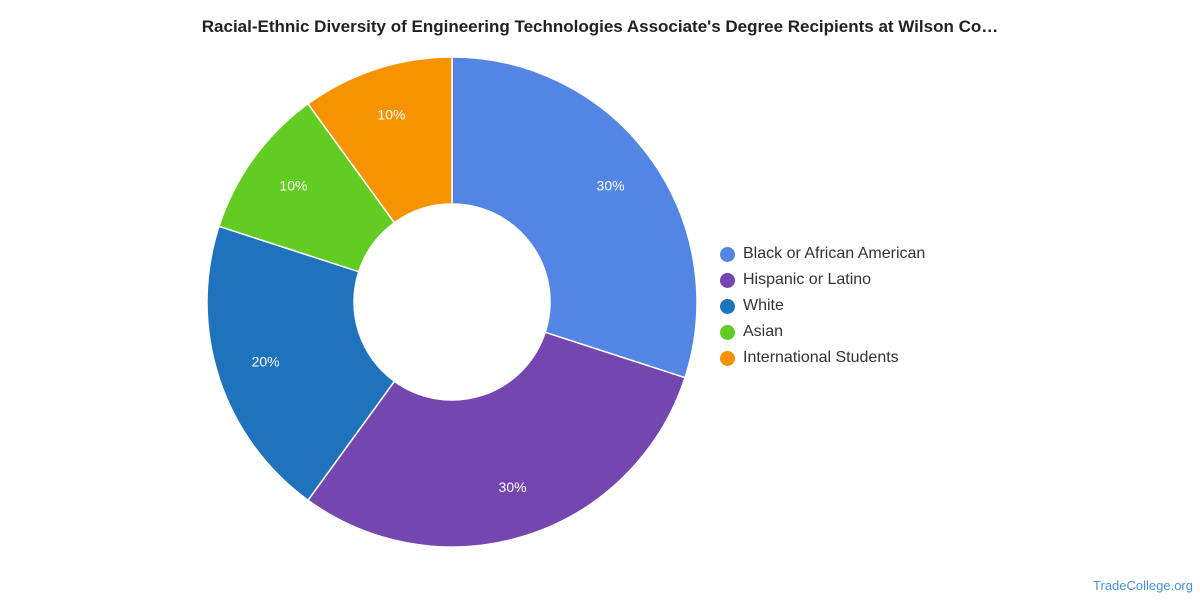  I want to click on legend-item-black-or-african-american: Black or African American, so click(822, 254).